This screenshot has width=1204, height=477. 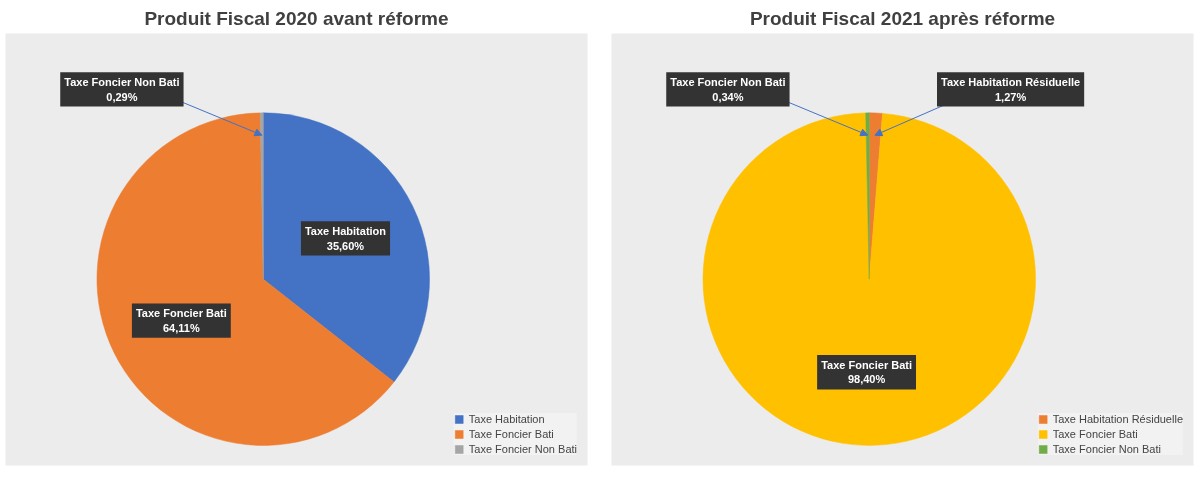 I want to click on data-label: 1,27%, so click(x=1010, y=96).